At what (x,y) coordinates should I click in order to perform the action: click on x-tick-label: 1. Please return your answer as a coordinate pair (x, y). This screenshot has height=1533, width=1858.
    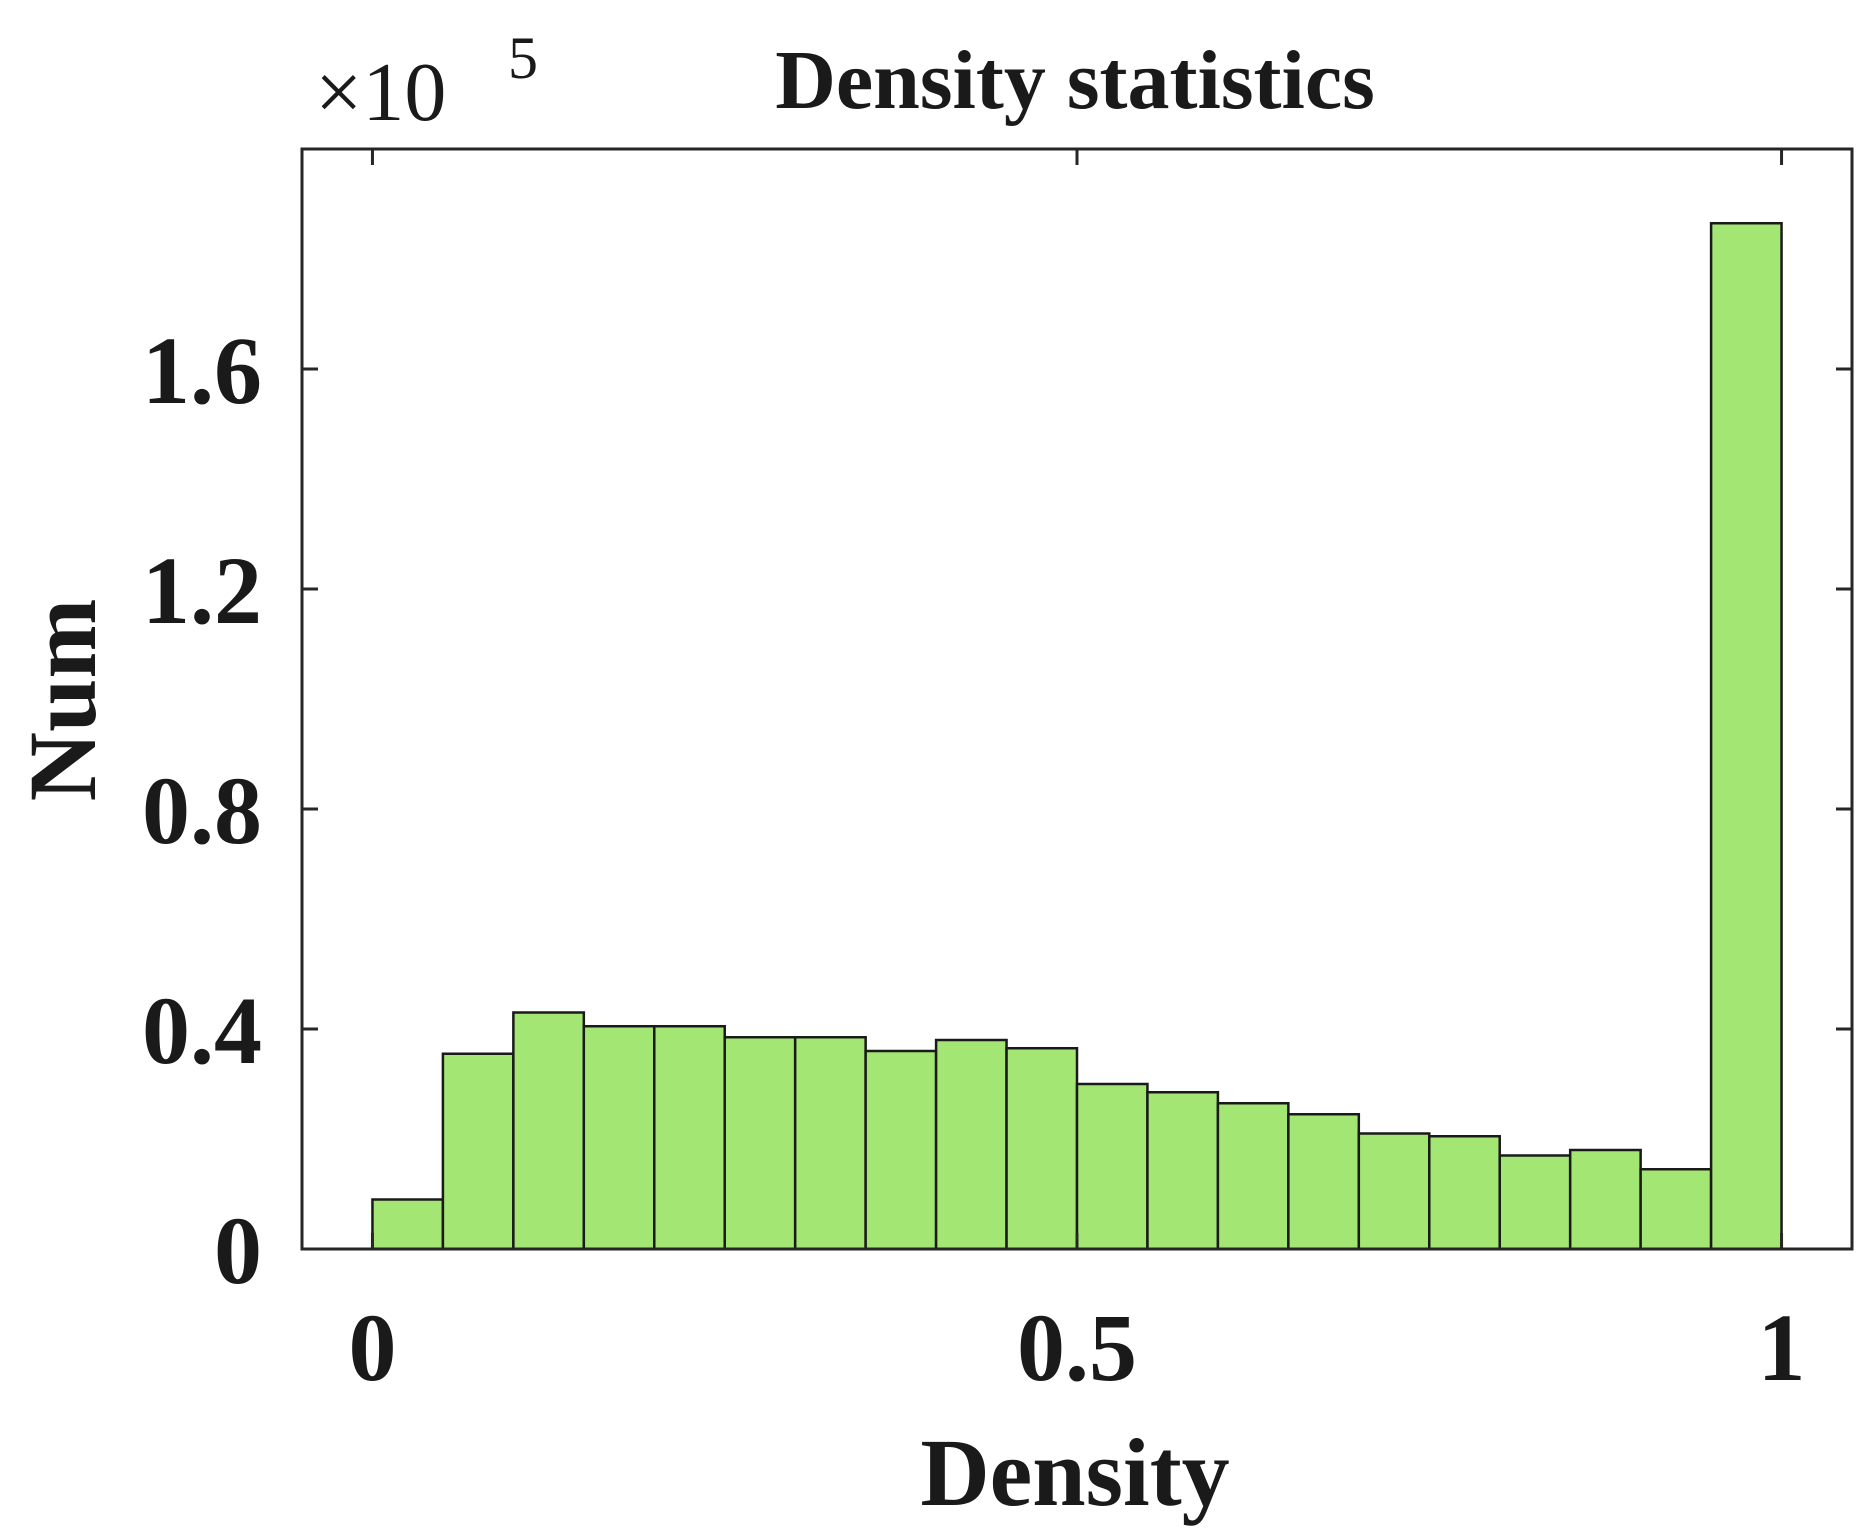
    Looking at the image, I should click on (1782, 1347).